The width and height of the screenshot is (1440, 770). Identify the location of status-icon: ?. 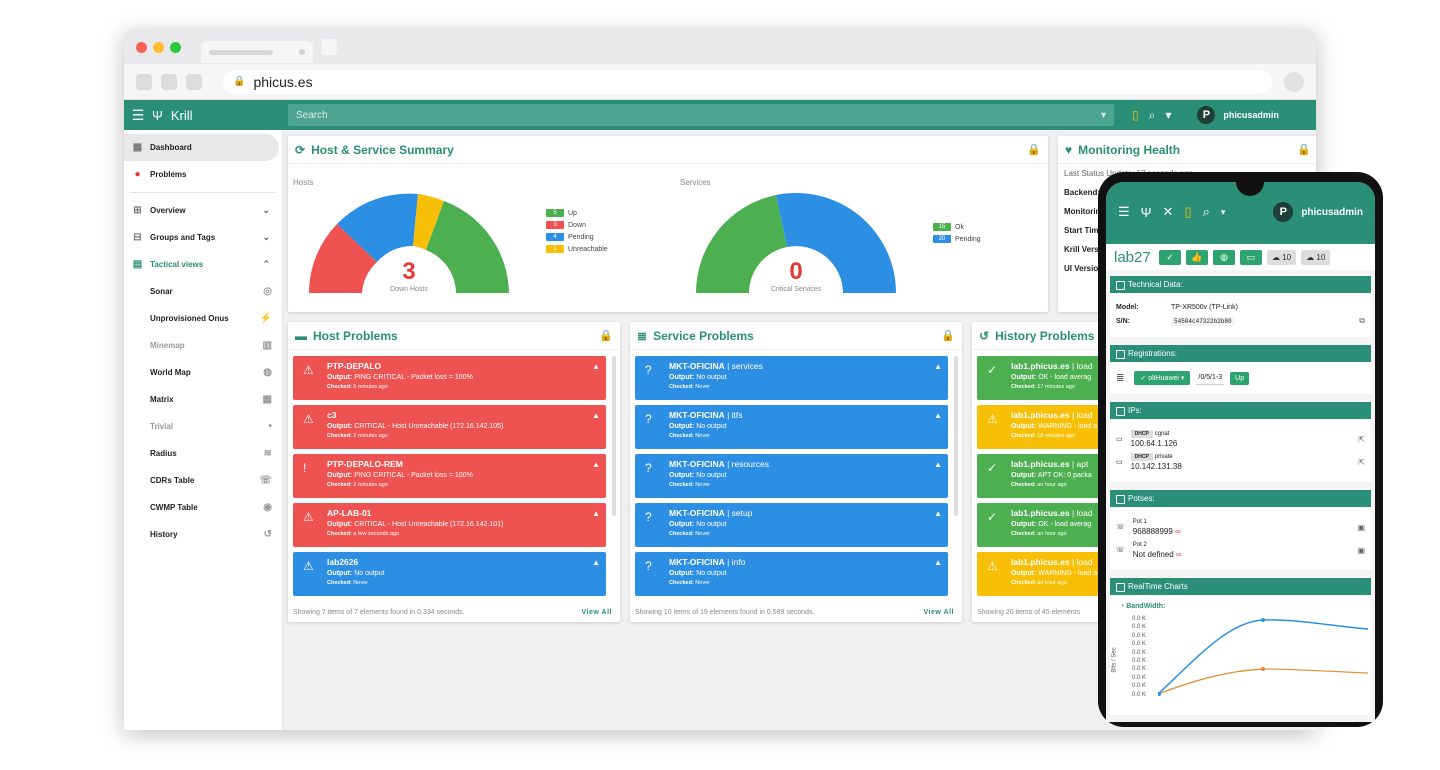
(648, 419).